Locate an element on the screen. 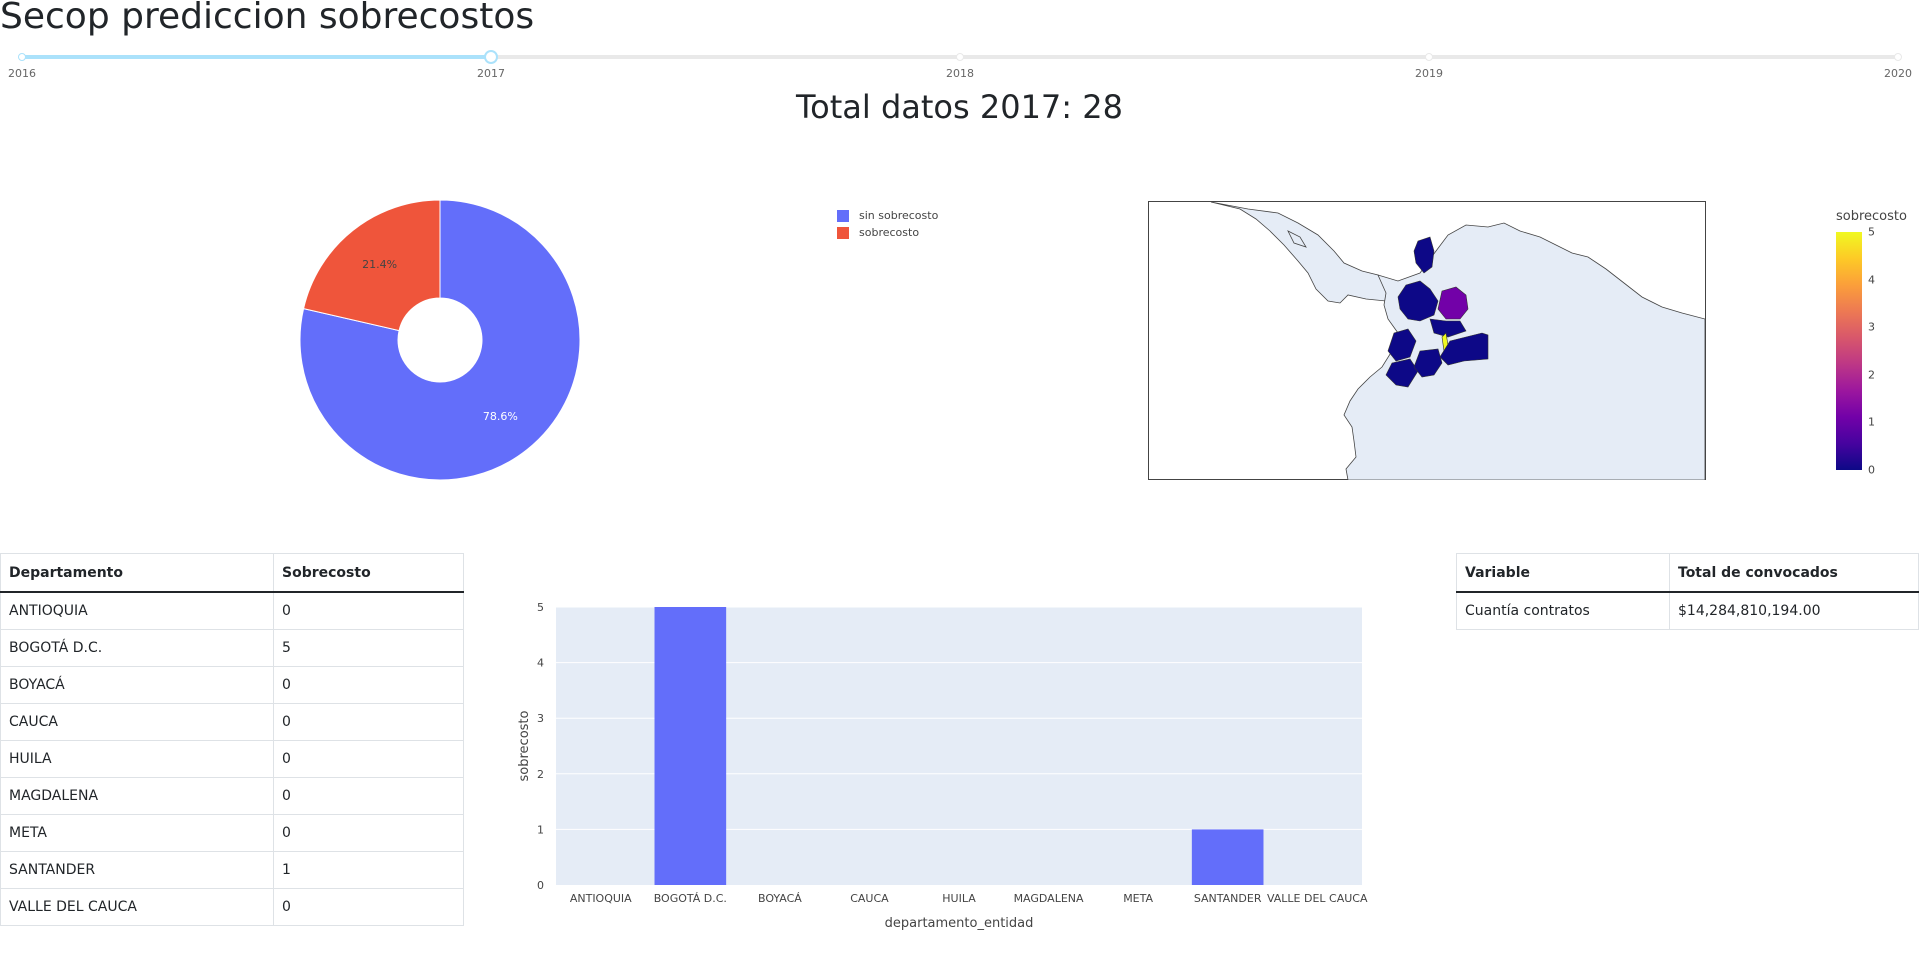 The image size is (1919, 970). table-row: Cuantía contratos $14,284,810,194.00 is located at coordinates (1687, 610).